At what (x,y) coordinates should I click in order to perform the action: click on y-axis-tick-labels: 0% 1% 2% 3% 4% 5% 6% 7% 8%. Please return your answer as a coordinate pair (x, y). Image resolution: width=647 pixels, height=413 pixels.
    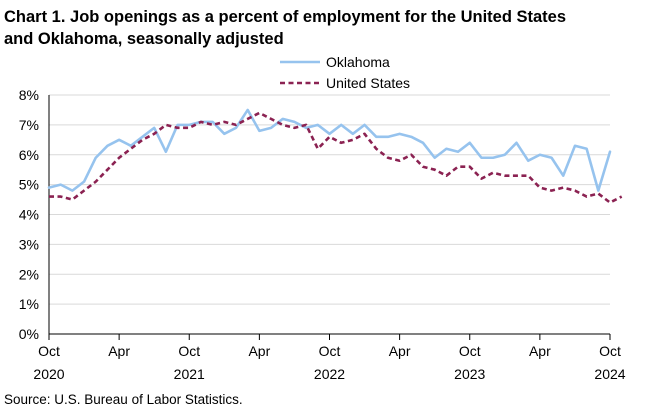
    Looking at the image, I should click on (29, 214).